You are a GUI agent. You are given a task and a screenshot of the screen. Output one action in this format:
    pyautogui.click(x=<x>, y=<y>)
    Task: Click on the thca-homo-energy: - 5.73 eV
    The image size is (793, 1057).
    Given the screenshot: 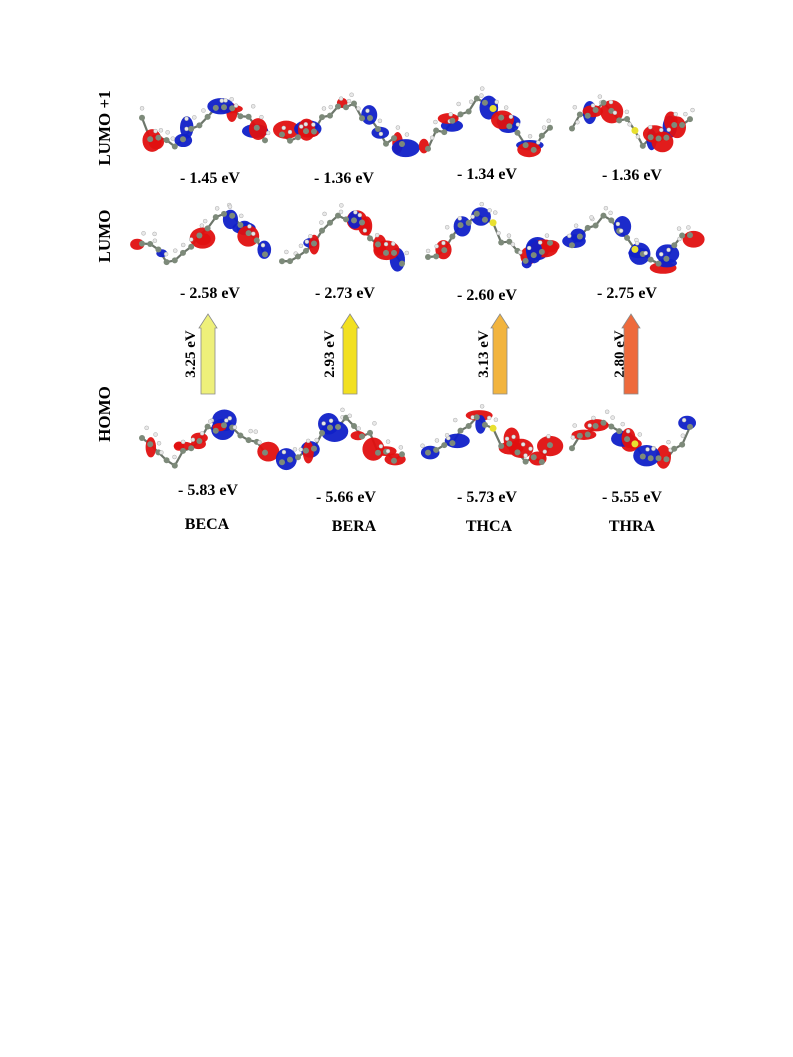 What is the action you would take?
    pyautogui.click(x=487, y=497)
    